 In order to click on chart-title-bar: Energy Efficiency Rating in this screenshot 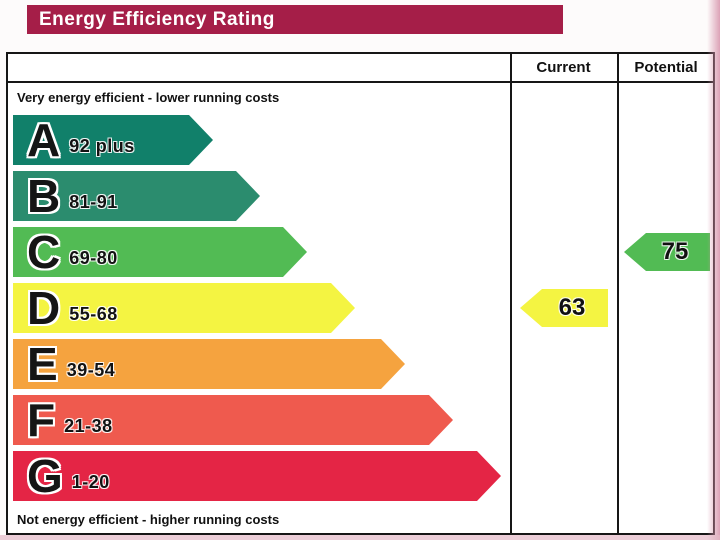, I will do `click(295, 19)`.